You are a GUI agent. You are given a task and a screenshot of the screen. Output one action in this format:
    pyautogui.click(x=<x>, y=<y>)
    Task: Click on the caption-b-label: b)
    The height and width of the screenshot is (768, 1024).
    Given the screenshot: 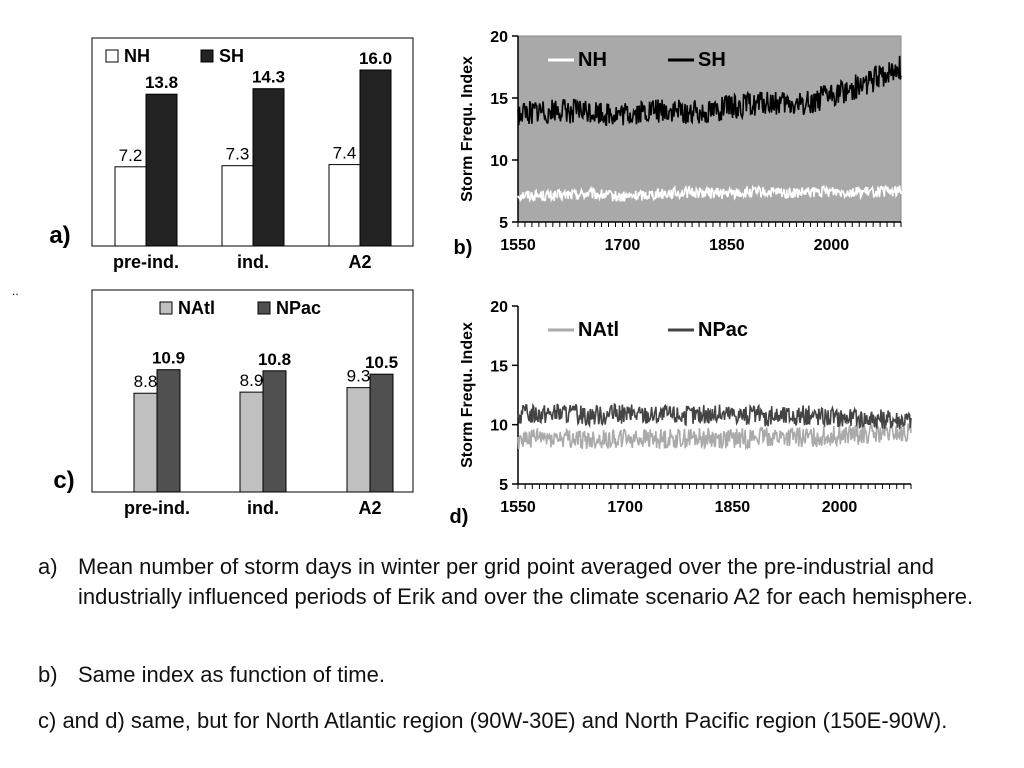 What is the action you would take?
    pyautogui.click(x=48, y=674)
    